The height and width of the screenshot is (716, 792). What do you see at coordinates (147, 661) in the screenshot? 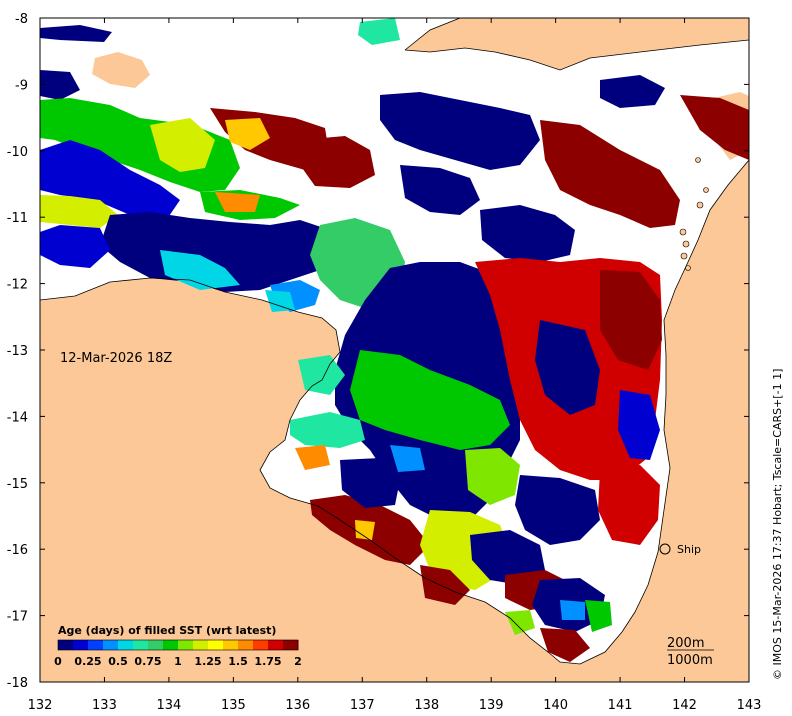
I see `legend-tick-label: 0.75` at bounding box center [147, 661].